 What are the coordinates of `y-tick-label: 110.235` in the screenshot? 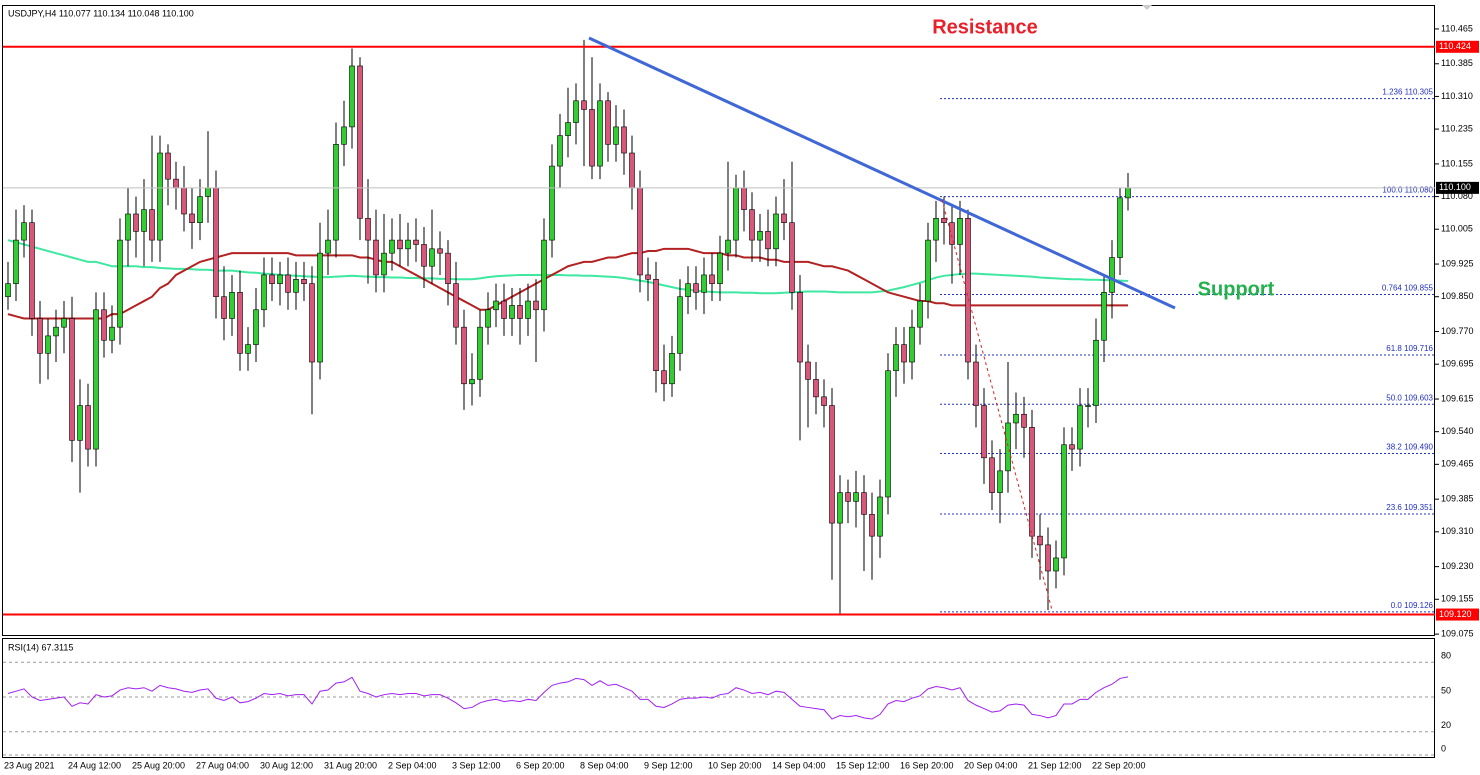 It's located at (1457, 128).